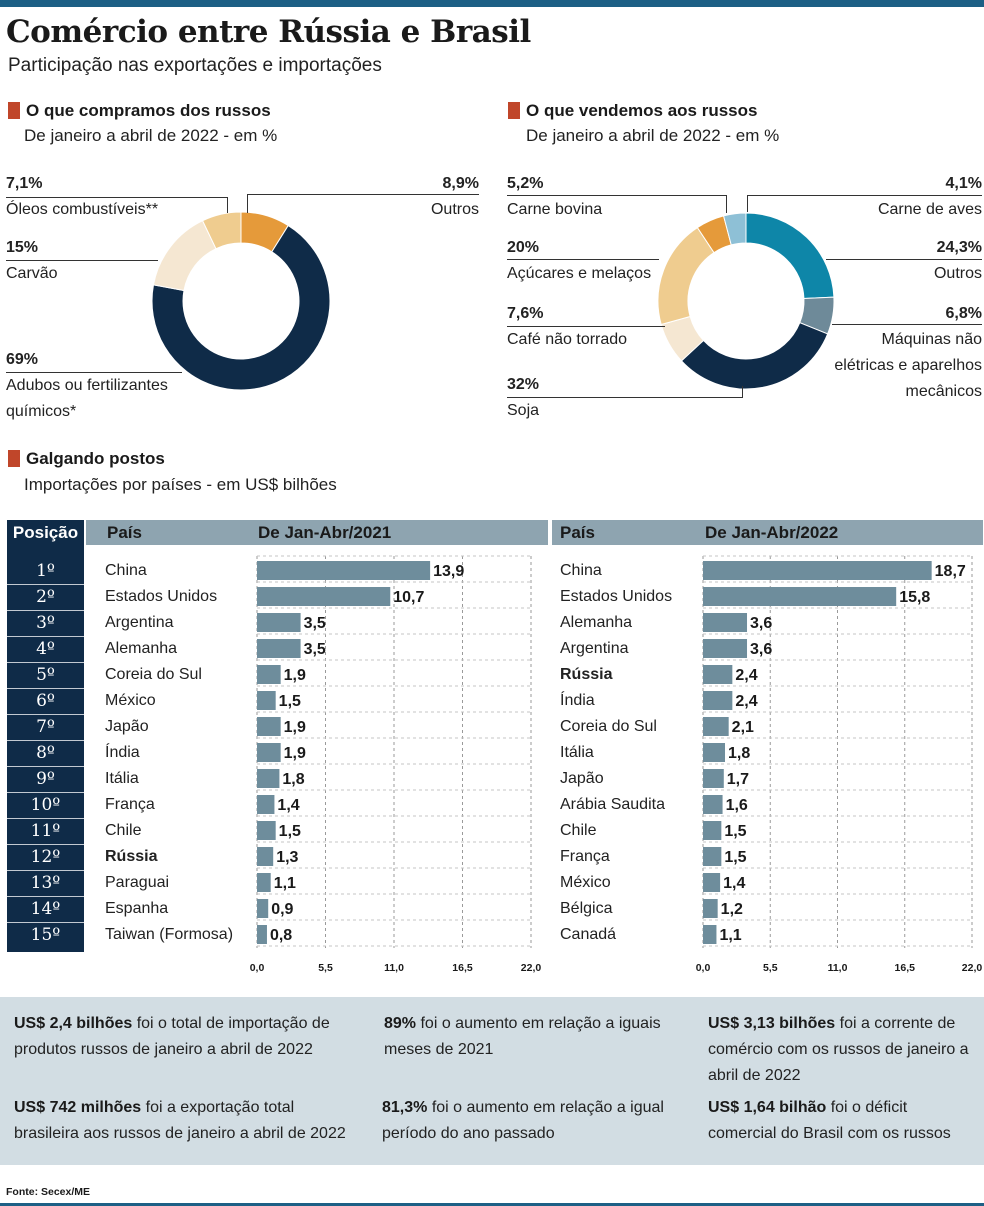 This screenshot has width=984, height=1206. I want to click on tick-label-2021-2: 11,0, so click(394, 968).